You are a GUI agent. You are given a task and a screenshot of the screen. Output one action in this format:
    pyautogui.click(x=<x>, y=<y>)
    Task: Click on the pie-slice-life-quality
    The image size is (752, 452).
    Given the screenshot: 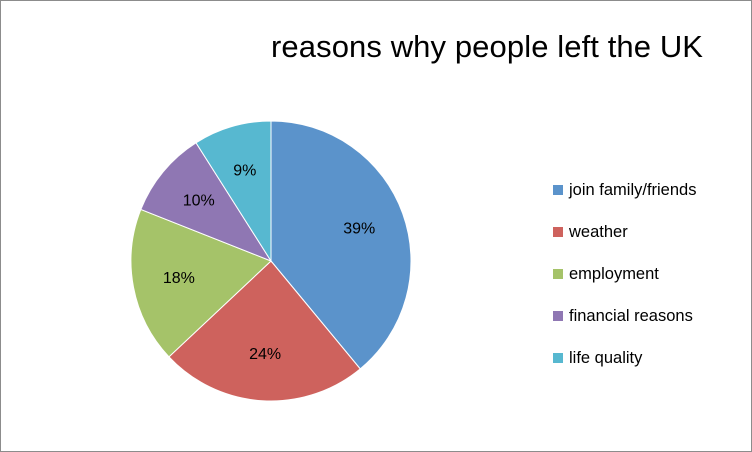 What is the action you would take?
    pyautogui.click(x=233, y=191)
    